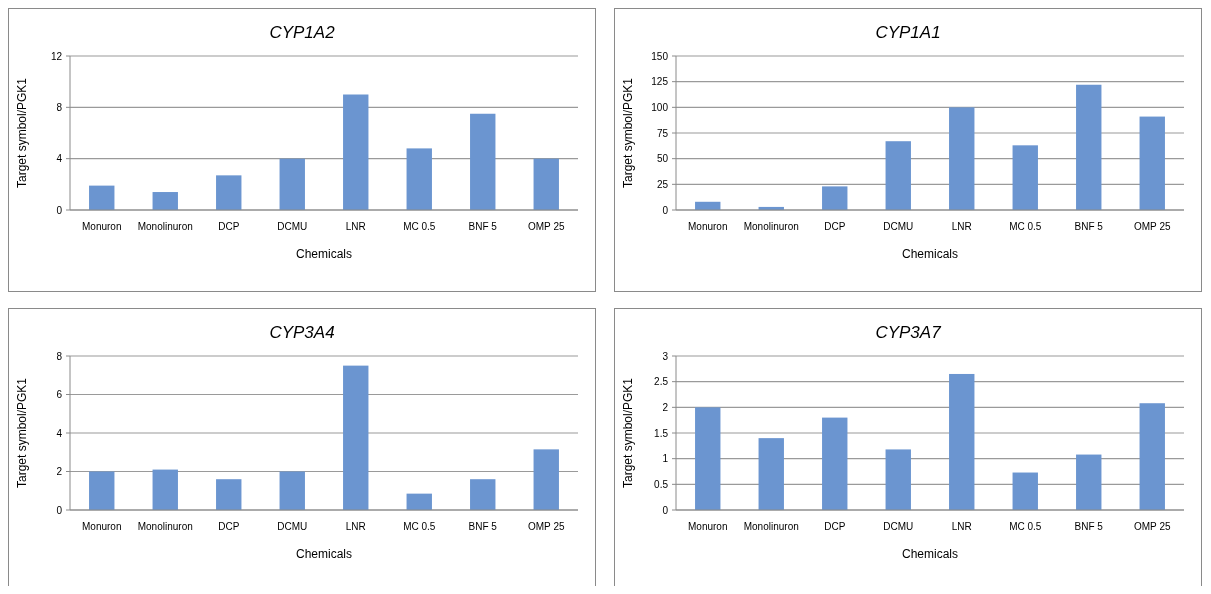 The image size is (1211, 594). I want to click on y-tick-label: 25, so click(662, 184).